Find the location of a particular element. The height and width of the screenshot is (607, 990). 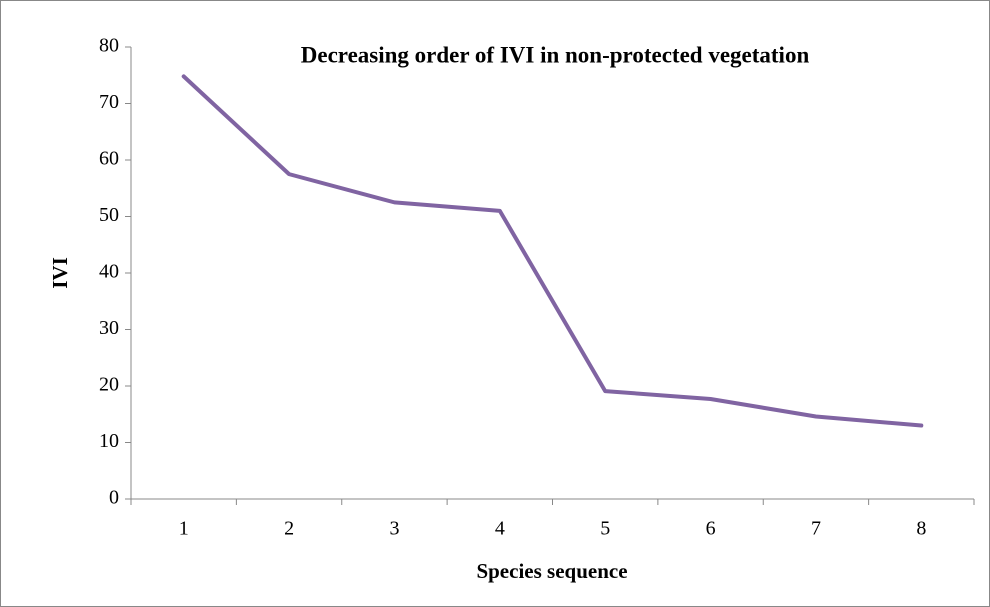

x-tick-label: 7 is located at coordinates (816, 529).